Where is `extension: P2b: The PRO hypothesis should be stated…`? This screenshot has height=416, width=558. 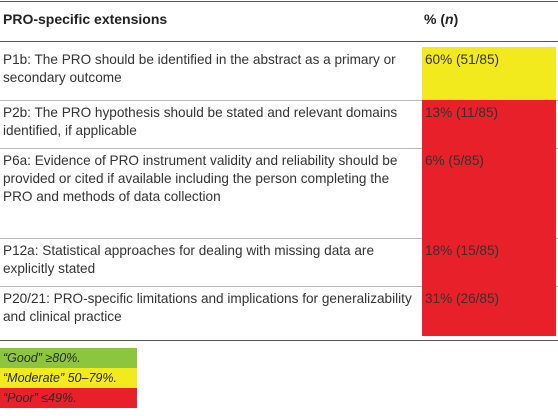
extension: P2b: The PRO hypothesis should be stated… is located at coordinates (200, 121).